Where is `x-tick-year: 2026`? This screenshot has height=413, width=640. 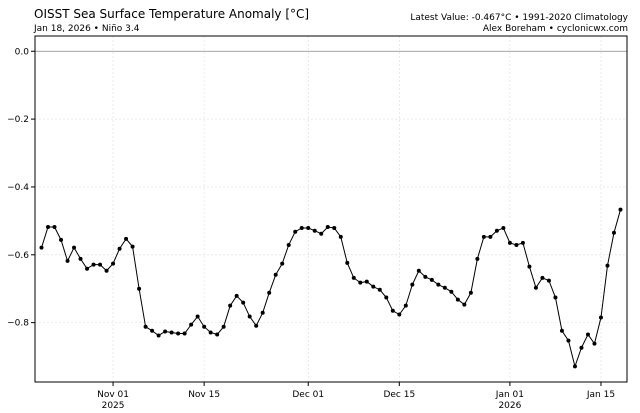
x-tick-year: 2026 is located at coordinates (509, 406).